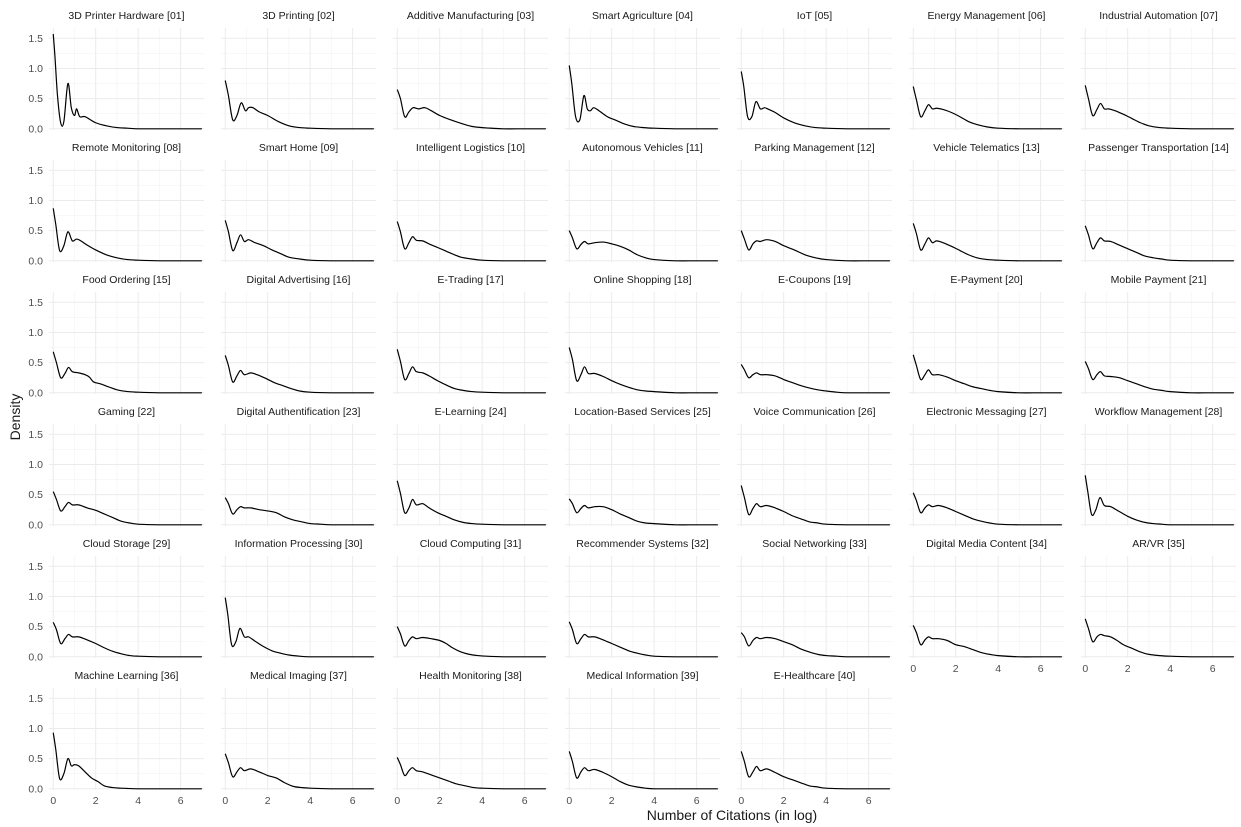 The image size is (1241, 827). What do you see at coordinates (986, 334) in the screenshot?
I see `facet-panel: E-Payment [20]` at bounding box center [986, 334].